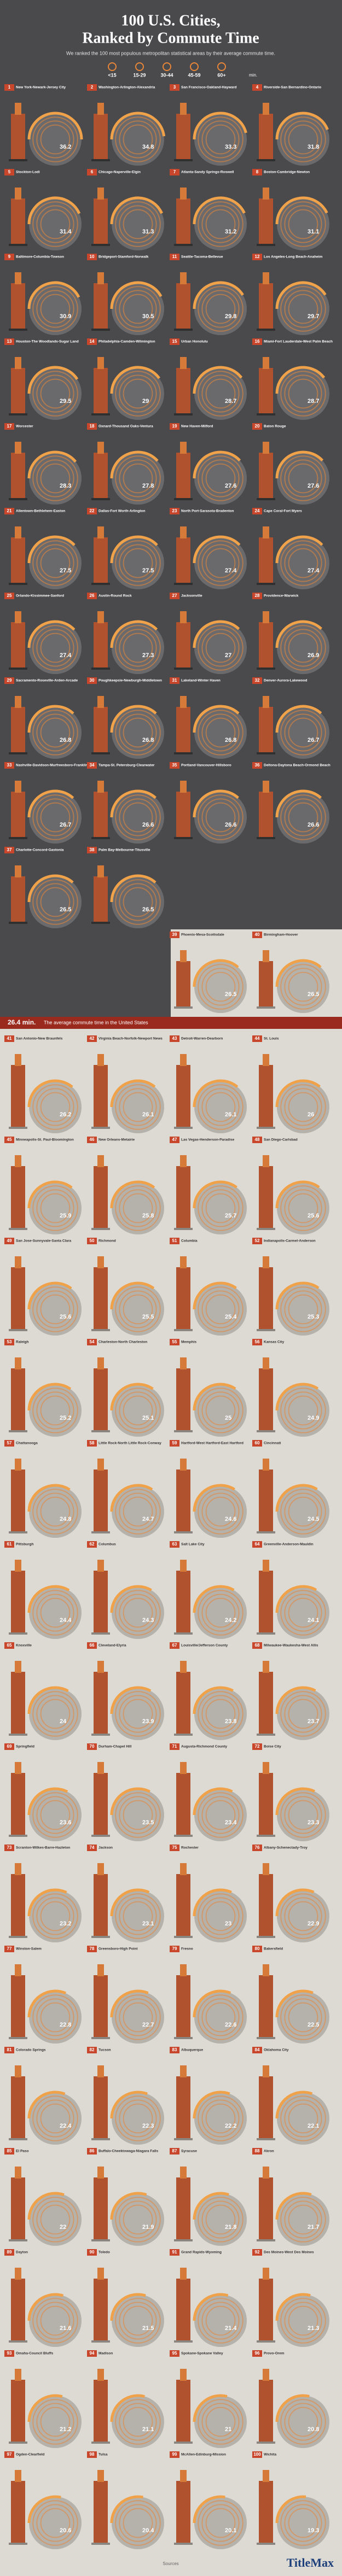  What do you see at coordinates (272, 1747) in the screenshot?
I see `city-name: Boise City` at bounding box center [272, 1747].